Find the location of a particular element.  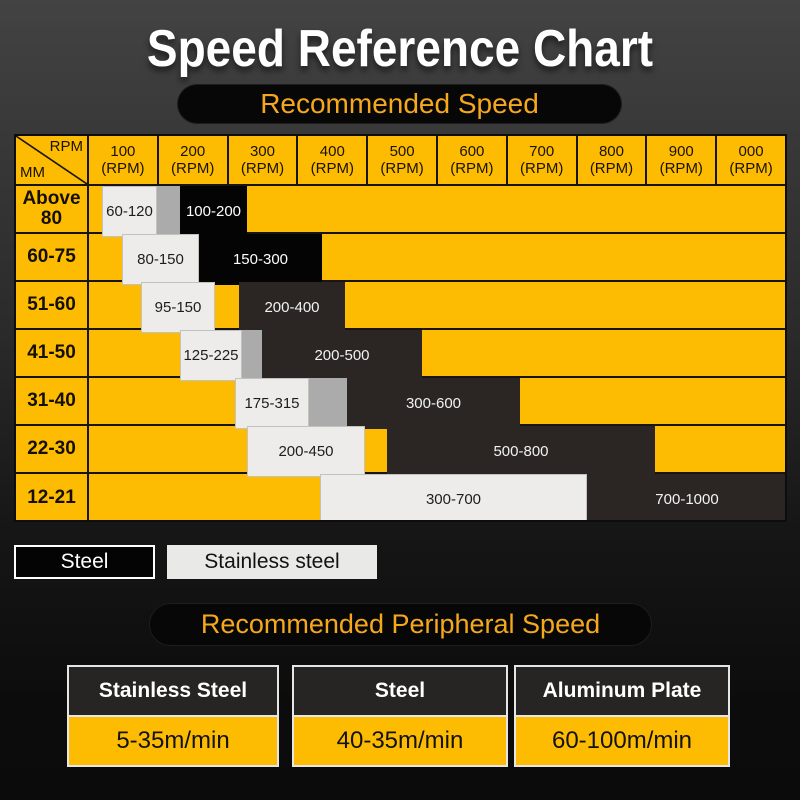

column-header: 300 (RPM) is located at coordinates (264, 160).